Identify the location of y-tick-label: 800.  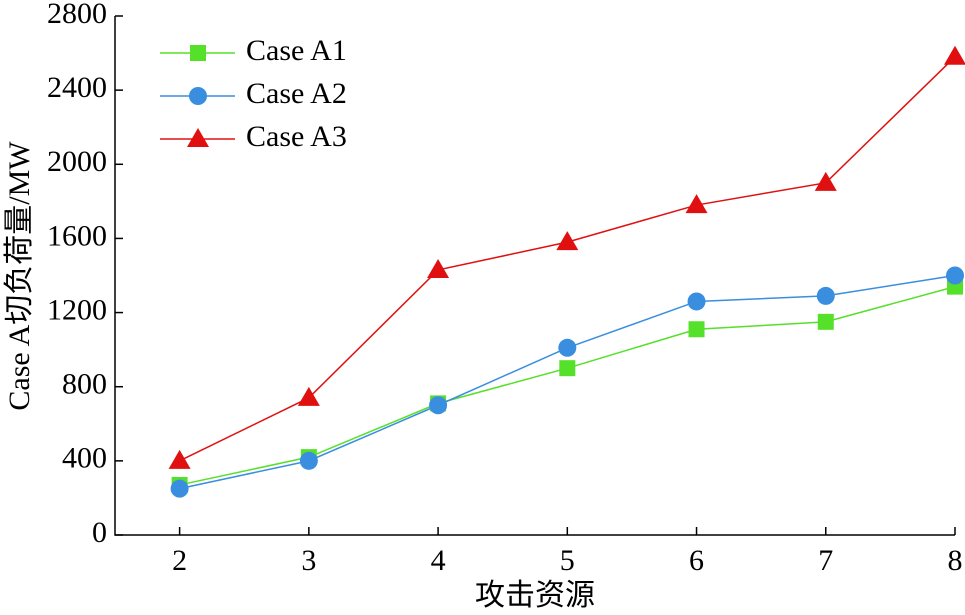
(84, 384).